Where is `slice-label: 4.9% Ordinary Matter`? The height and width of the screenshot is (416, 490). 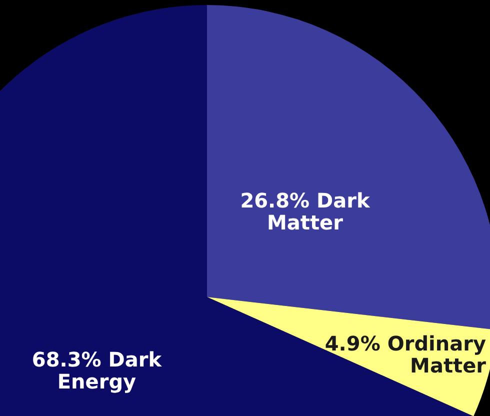 slice-label: 4.9% Ordinary Matter is located at coordinates (405, 354).